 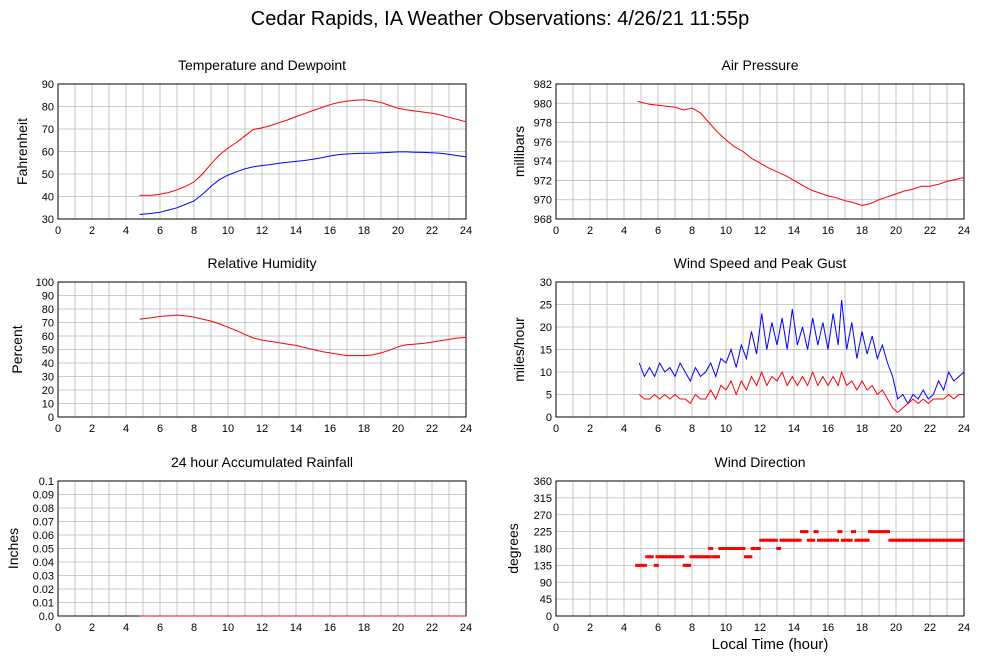 What do you see at coordinates (48, 85) in the screenshot?
I see `y-tick-label: 90` at bounding box center [48, 85].